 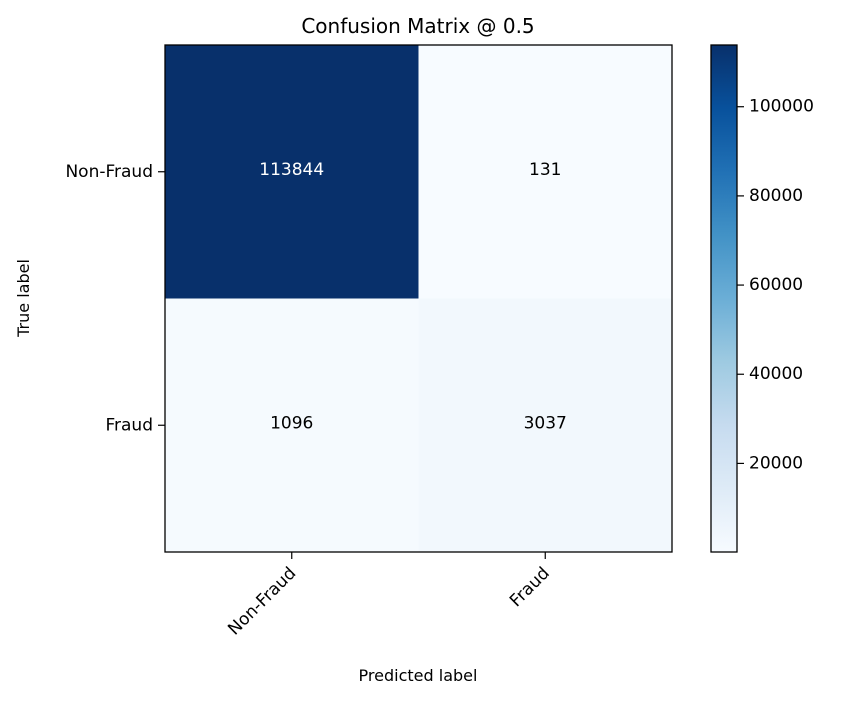 What do you see at coordinates (545, 423) in the screenshot?
I see `cell-value-label: 3037` at bounding box center [545, 423].